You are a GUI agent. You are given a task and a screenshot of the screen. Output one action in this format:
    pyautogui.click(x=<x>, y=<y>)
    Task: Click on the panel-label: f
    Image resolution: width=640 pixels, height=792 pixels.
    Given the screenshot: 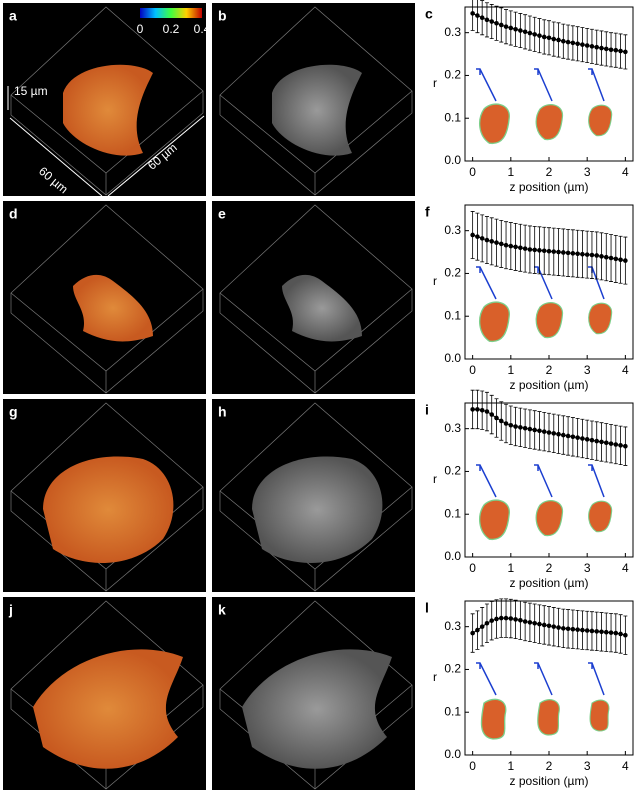 What is the action you would take?
    pyautogui.click(x=427, y=212)
    